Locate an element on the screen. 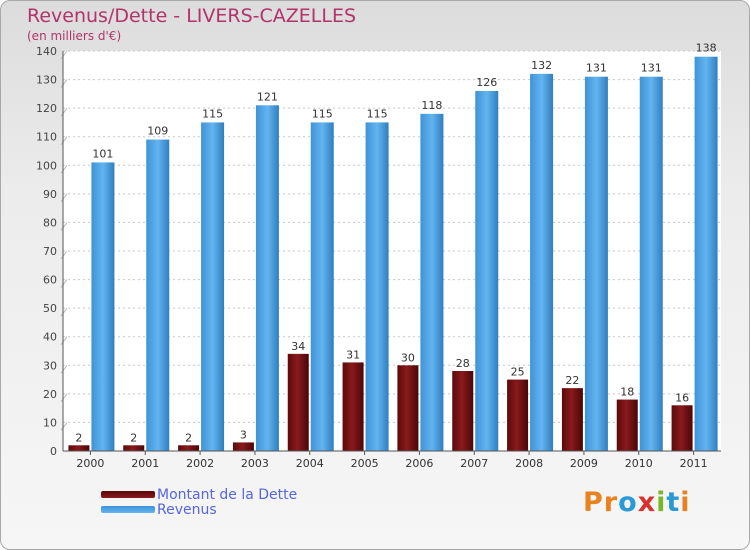 The height and width of the screenshot is (550, 750). data-label-revenus-2006: 118 is located at coordinates (431, 105).